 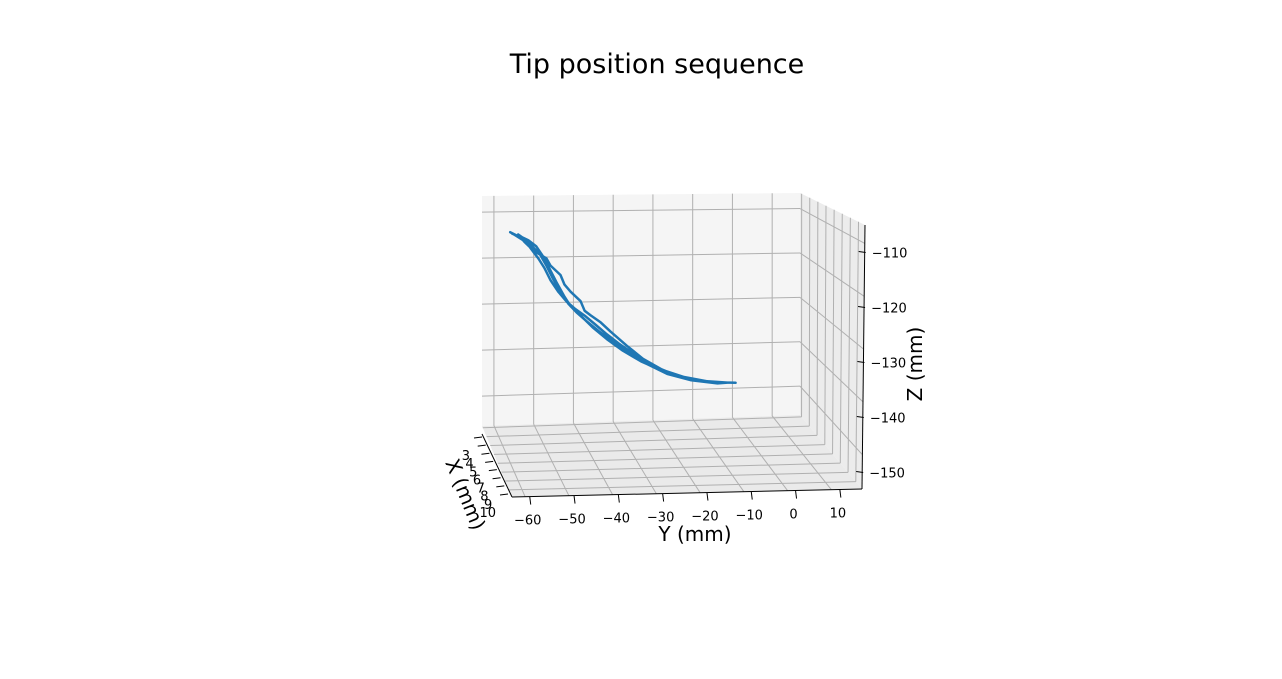 What do you see at coordinates (616, 519) in the screenshot?
I see `y-tick-label: −40` at bounding box center [616, 519].